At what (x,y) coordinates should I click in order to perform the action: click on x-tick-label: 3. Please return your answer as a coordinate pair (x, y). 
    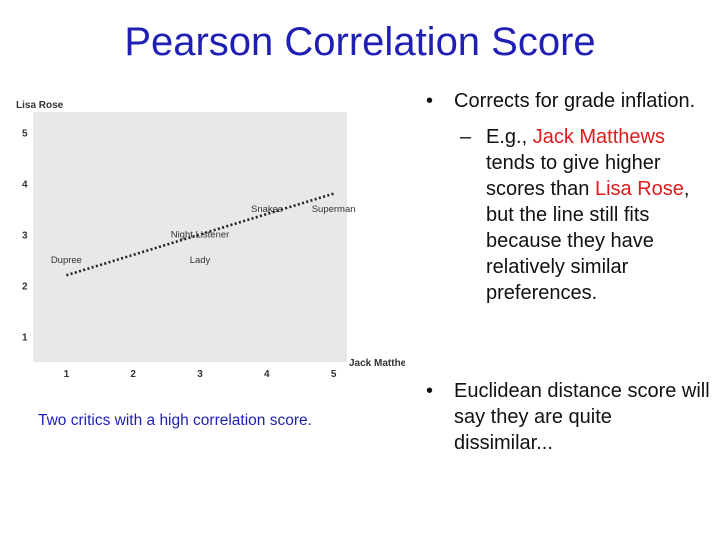
    Looking at the image, I should click on (200, 374).